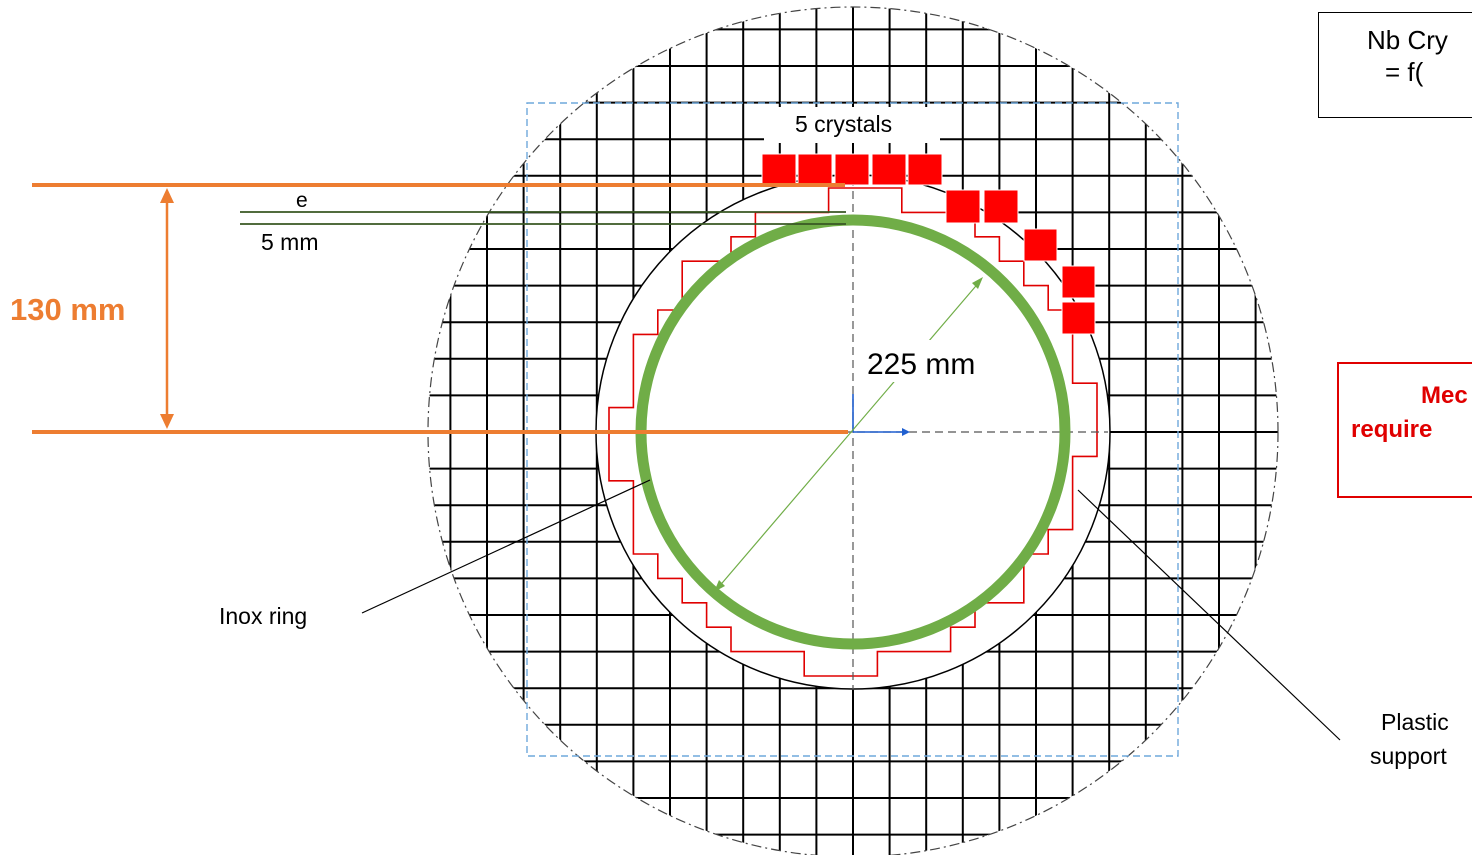 The image size is (1472, 855). What do you see at coordinates (302, 200) in the screenshot?
I see `e-label: e` at bounding box center [302, 200].